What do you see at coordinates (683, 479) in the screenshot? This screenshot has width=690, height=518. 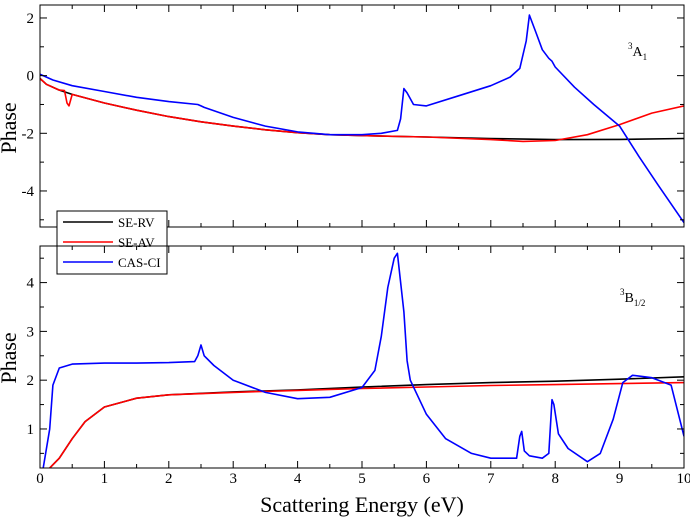 I see `x-tick-label: 10` at bounding box center [683, 479].